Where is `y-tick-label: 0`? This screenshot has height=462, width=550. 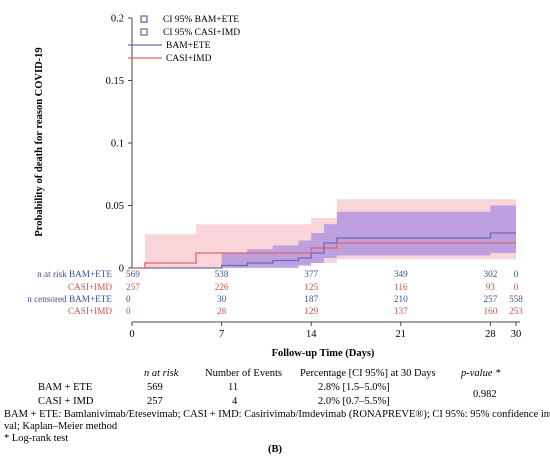
y-tick-label: 0 is located at coordinates (121, 269).